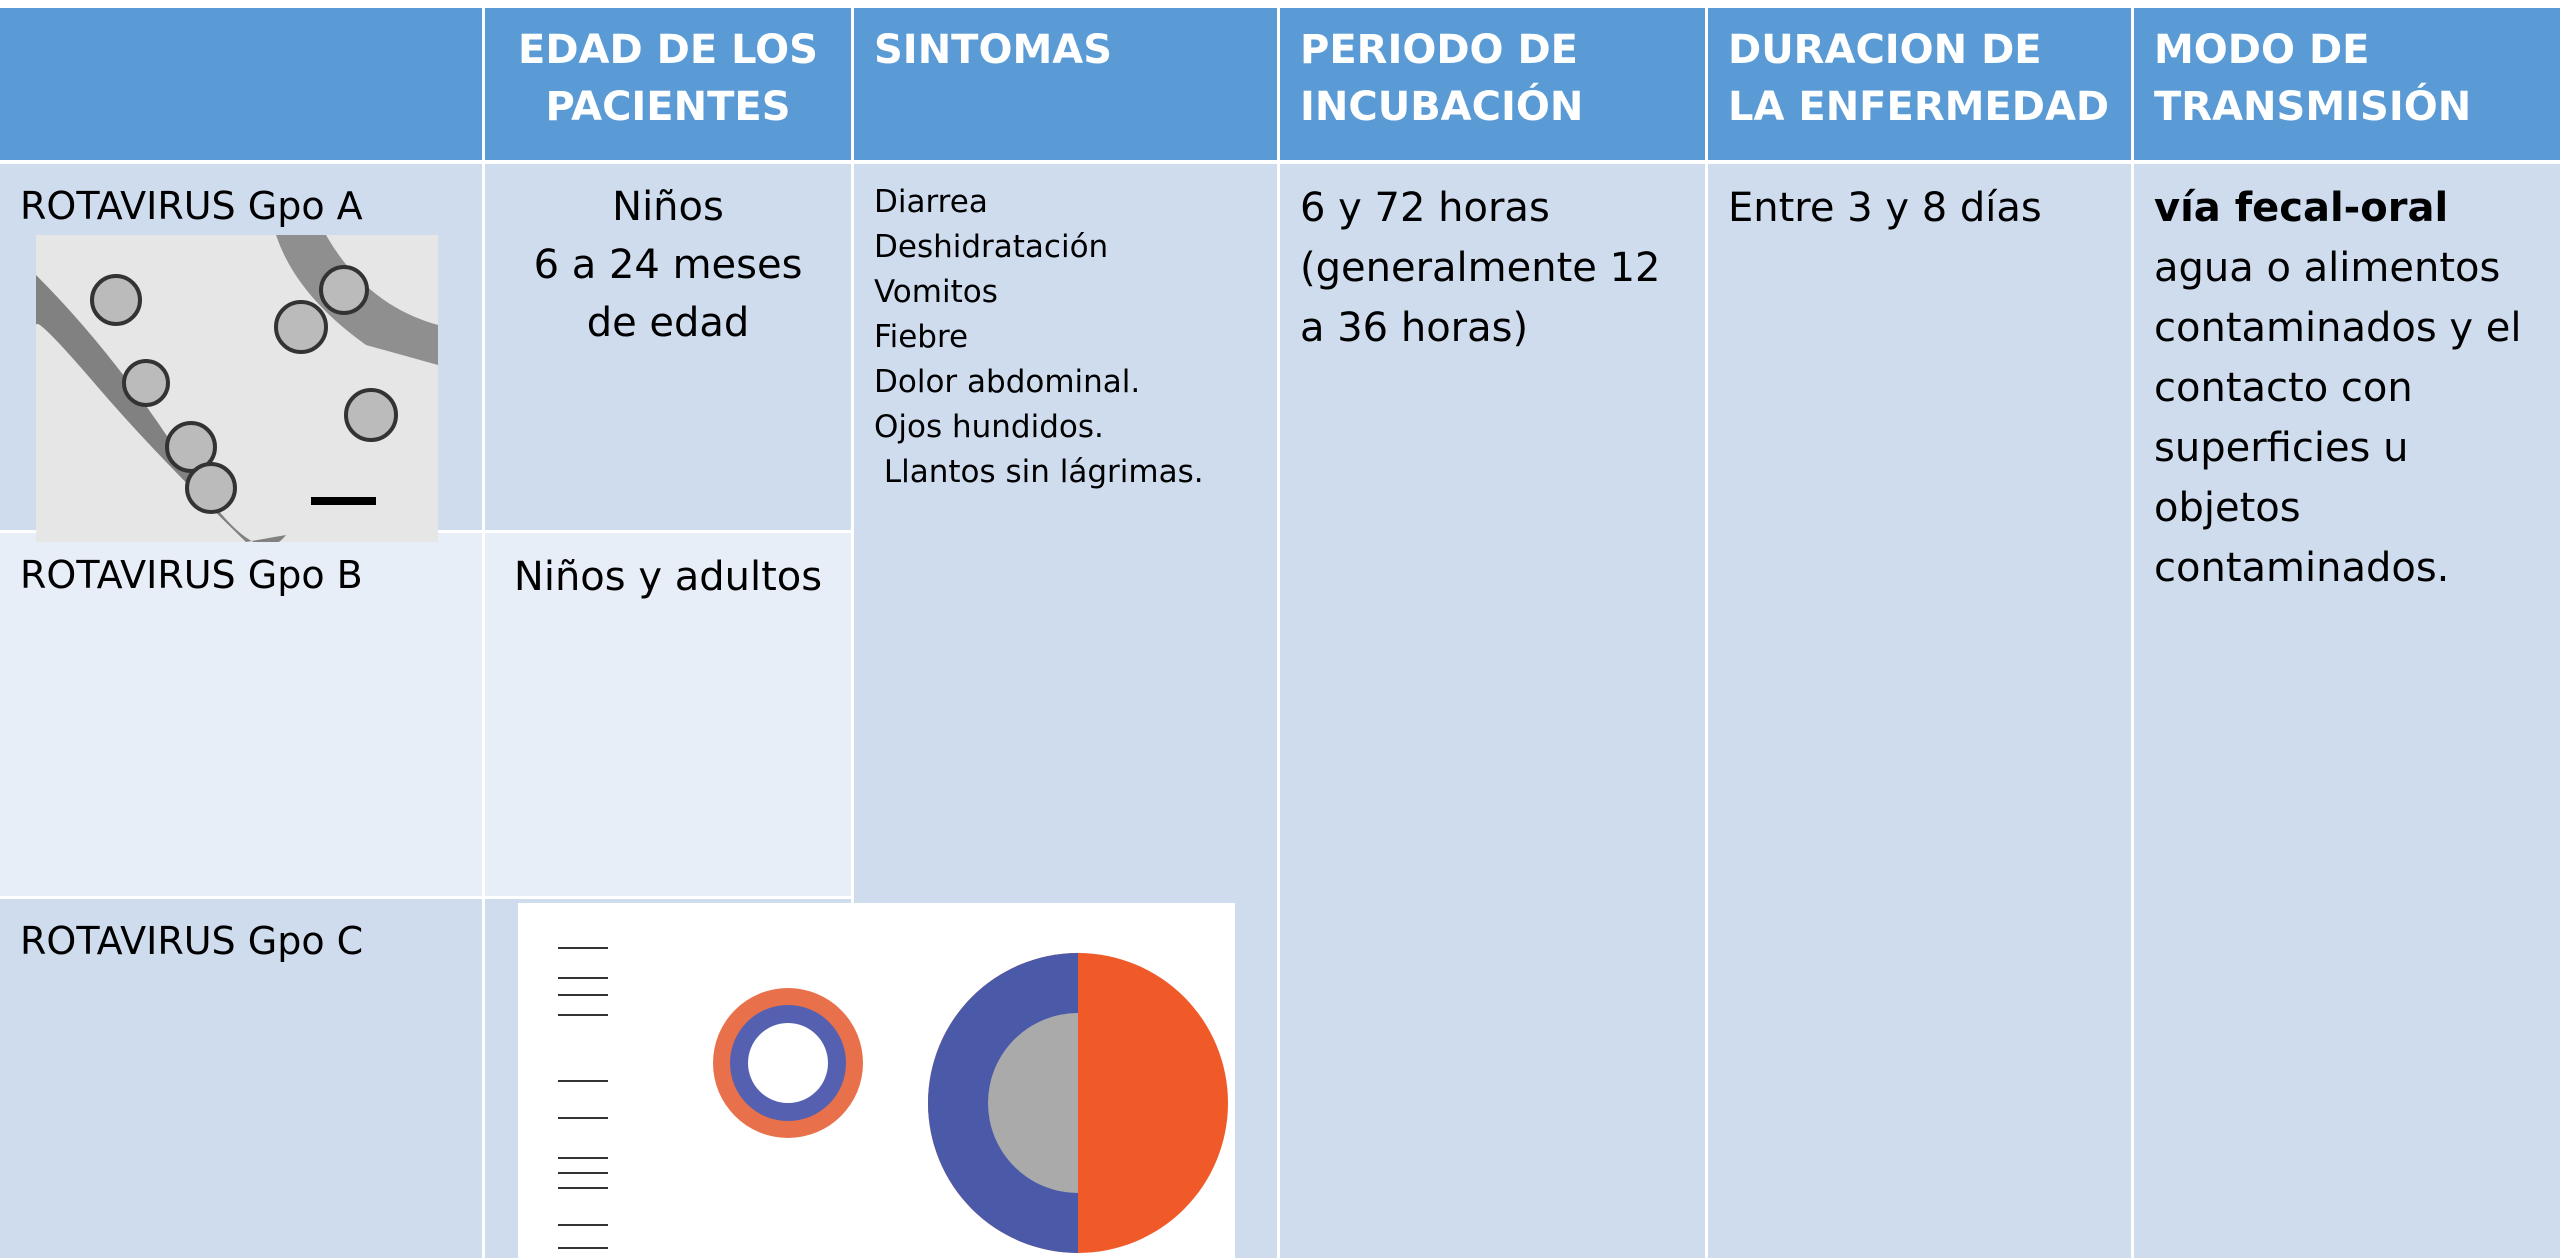  What do you see at coordinates (237, 388) in the screenshot?
I see `micrograph-image` at bounding box center [237, 388].